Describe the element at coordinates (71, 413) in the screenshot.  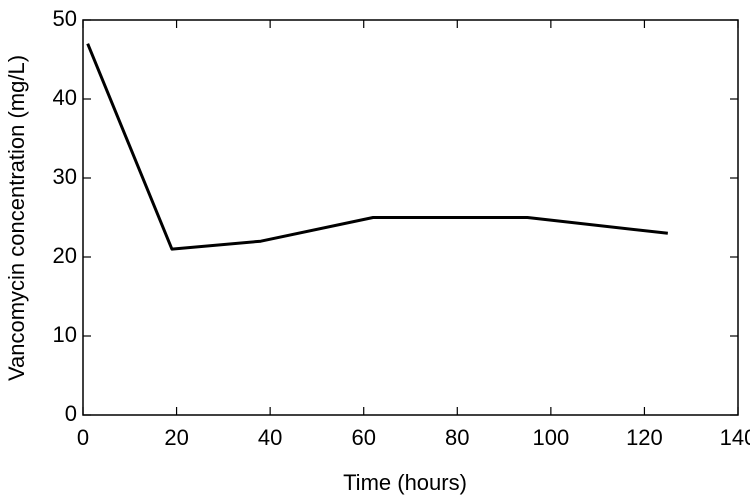
I see `y-tick-label: 0` at that location.